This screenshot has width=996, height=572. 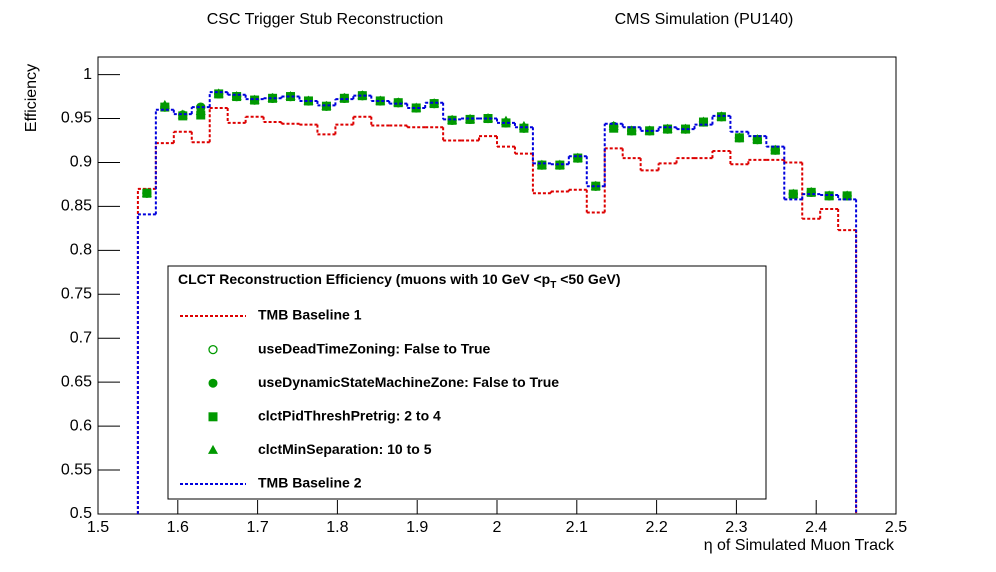 I want to click on y-tick-label: 0.8, so click(x=81, y=250).